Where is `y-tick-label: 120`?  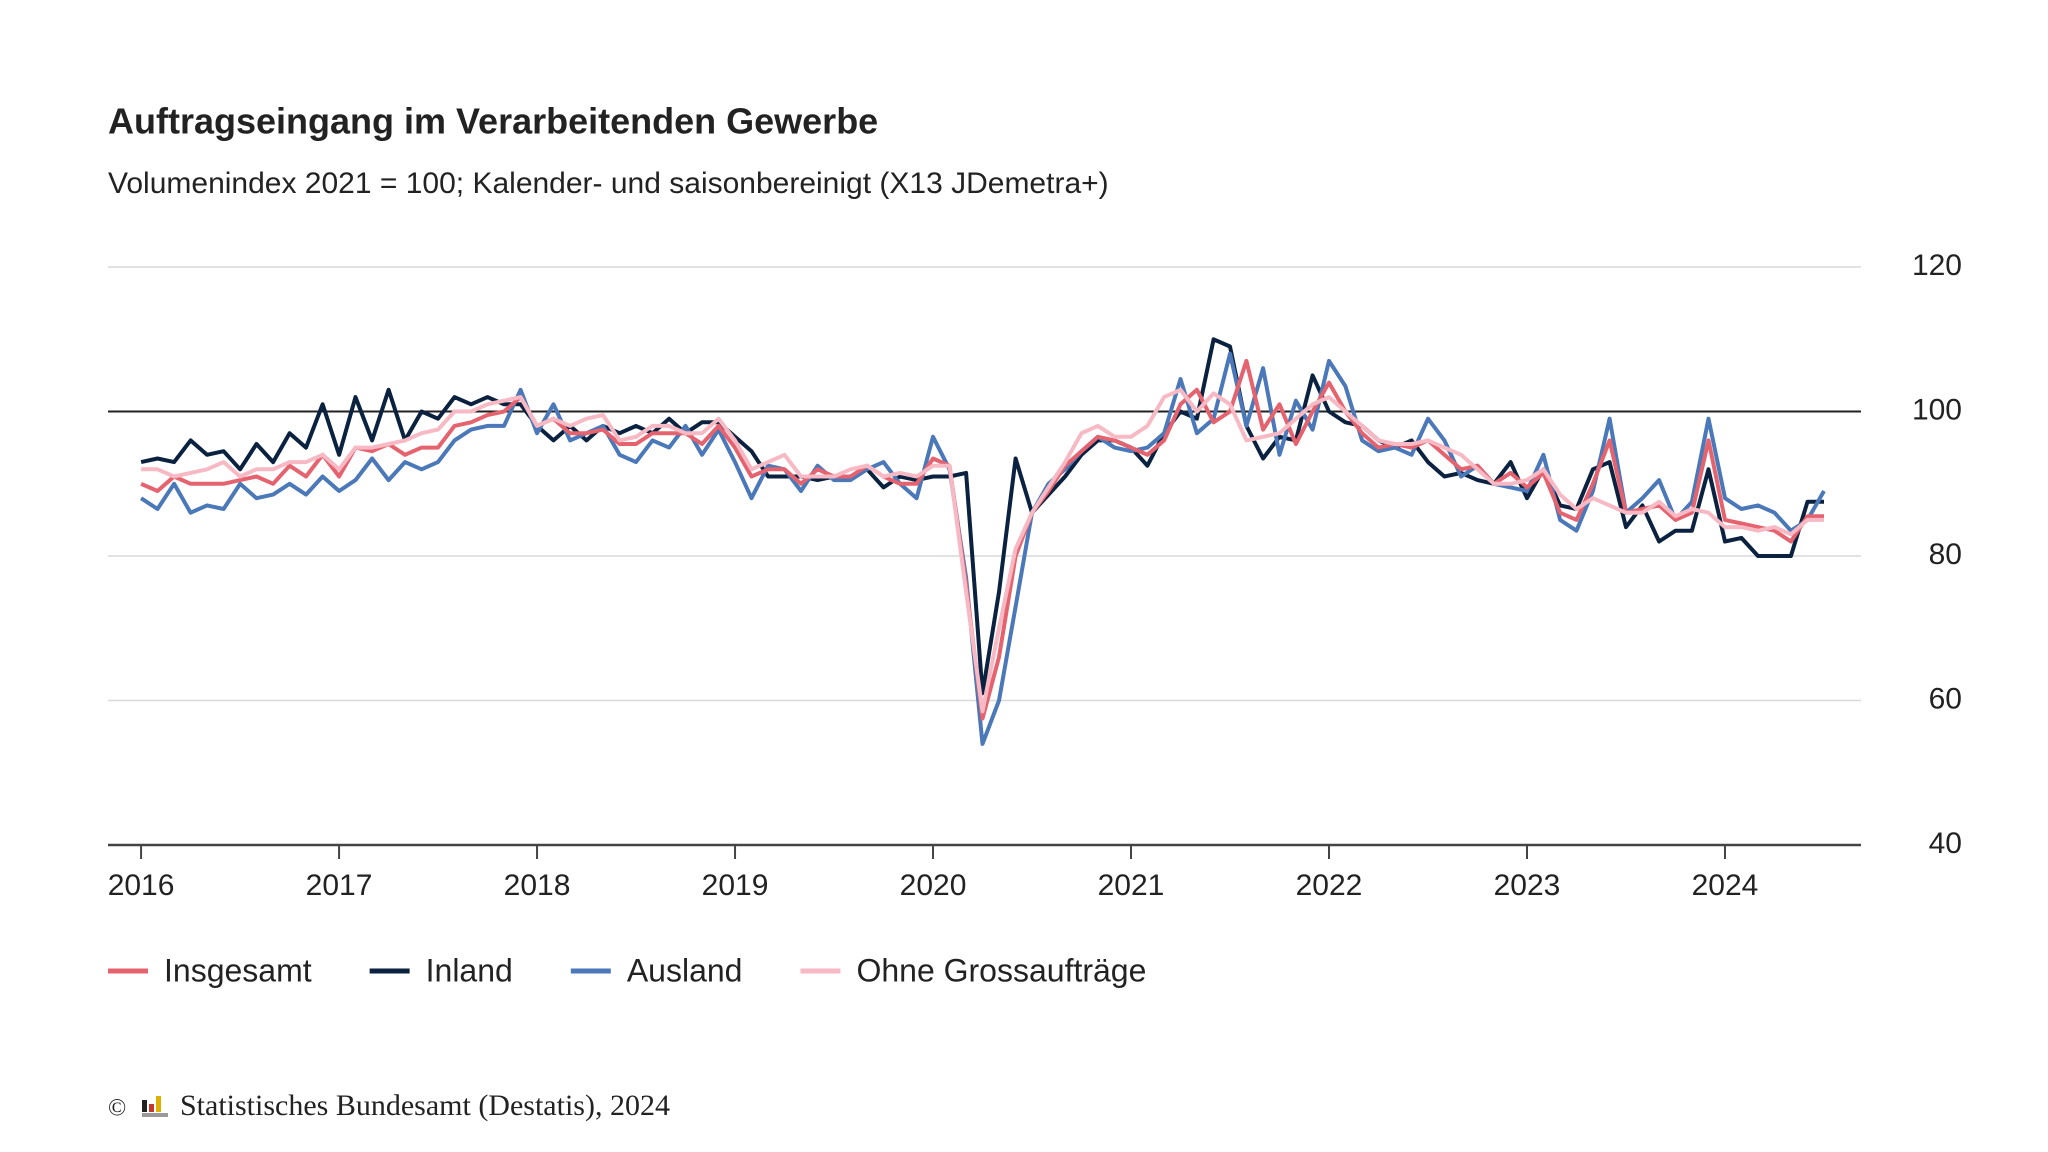 y-tick-label: 120 is located at coordinates (1937, 265).